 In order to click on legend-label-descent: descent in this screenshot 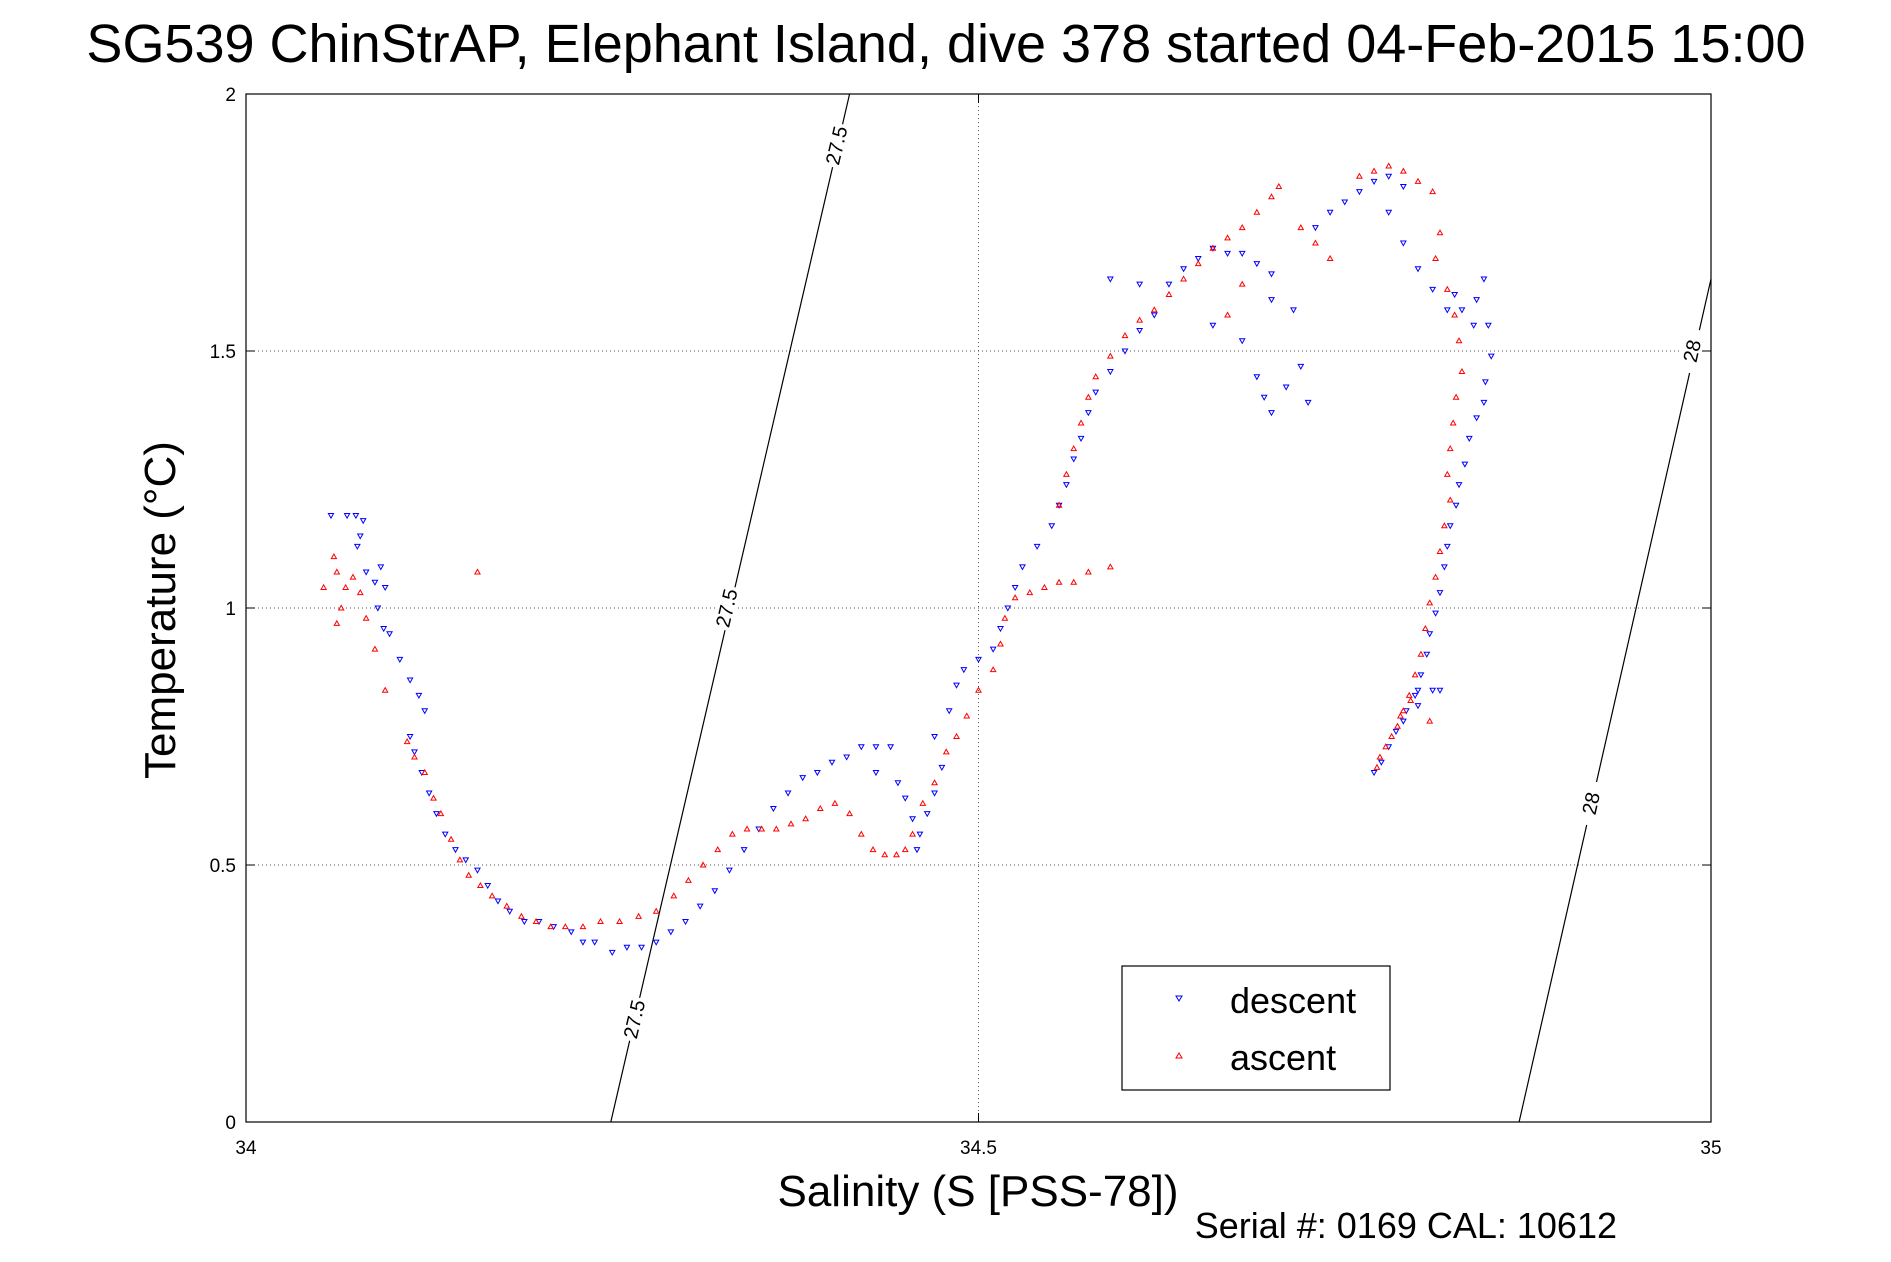, I will do `click(1293, 1000)`.